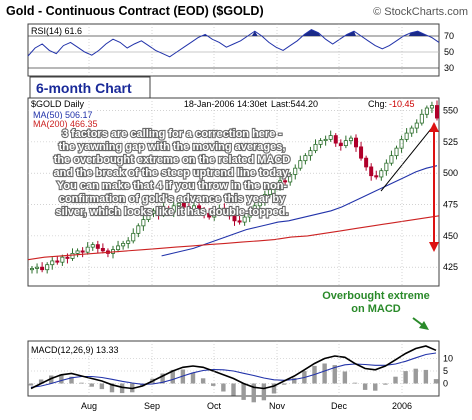 The image size is (472, 420). Describe the element at coordinates (450, 111) in the screenshot. I see `price-tick-label: 550` at that location.